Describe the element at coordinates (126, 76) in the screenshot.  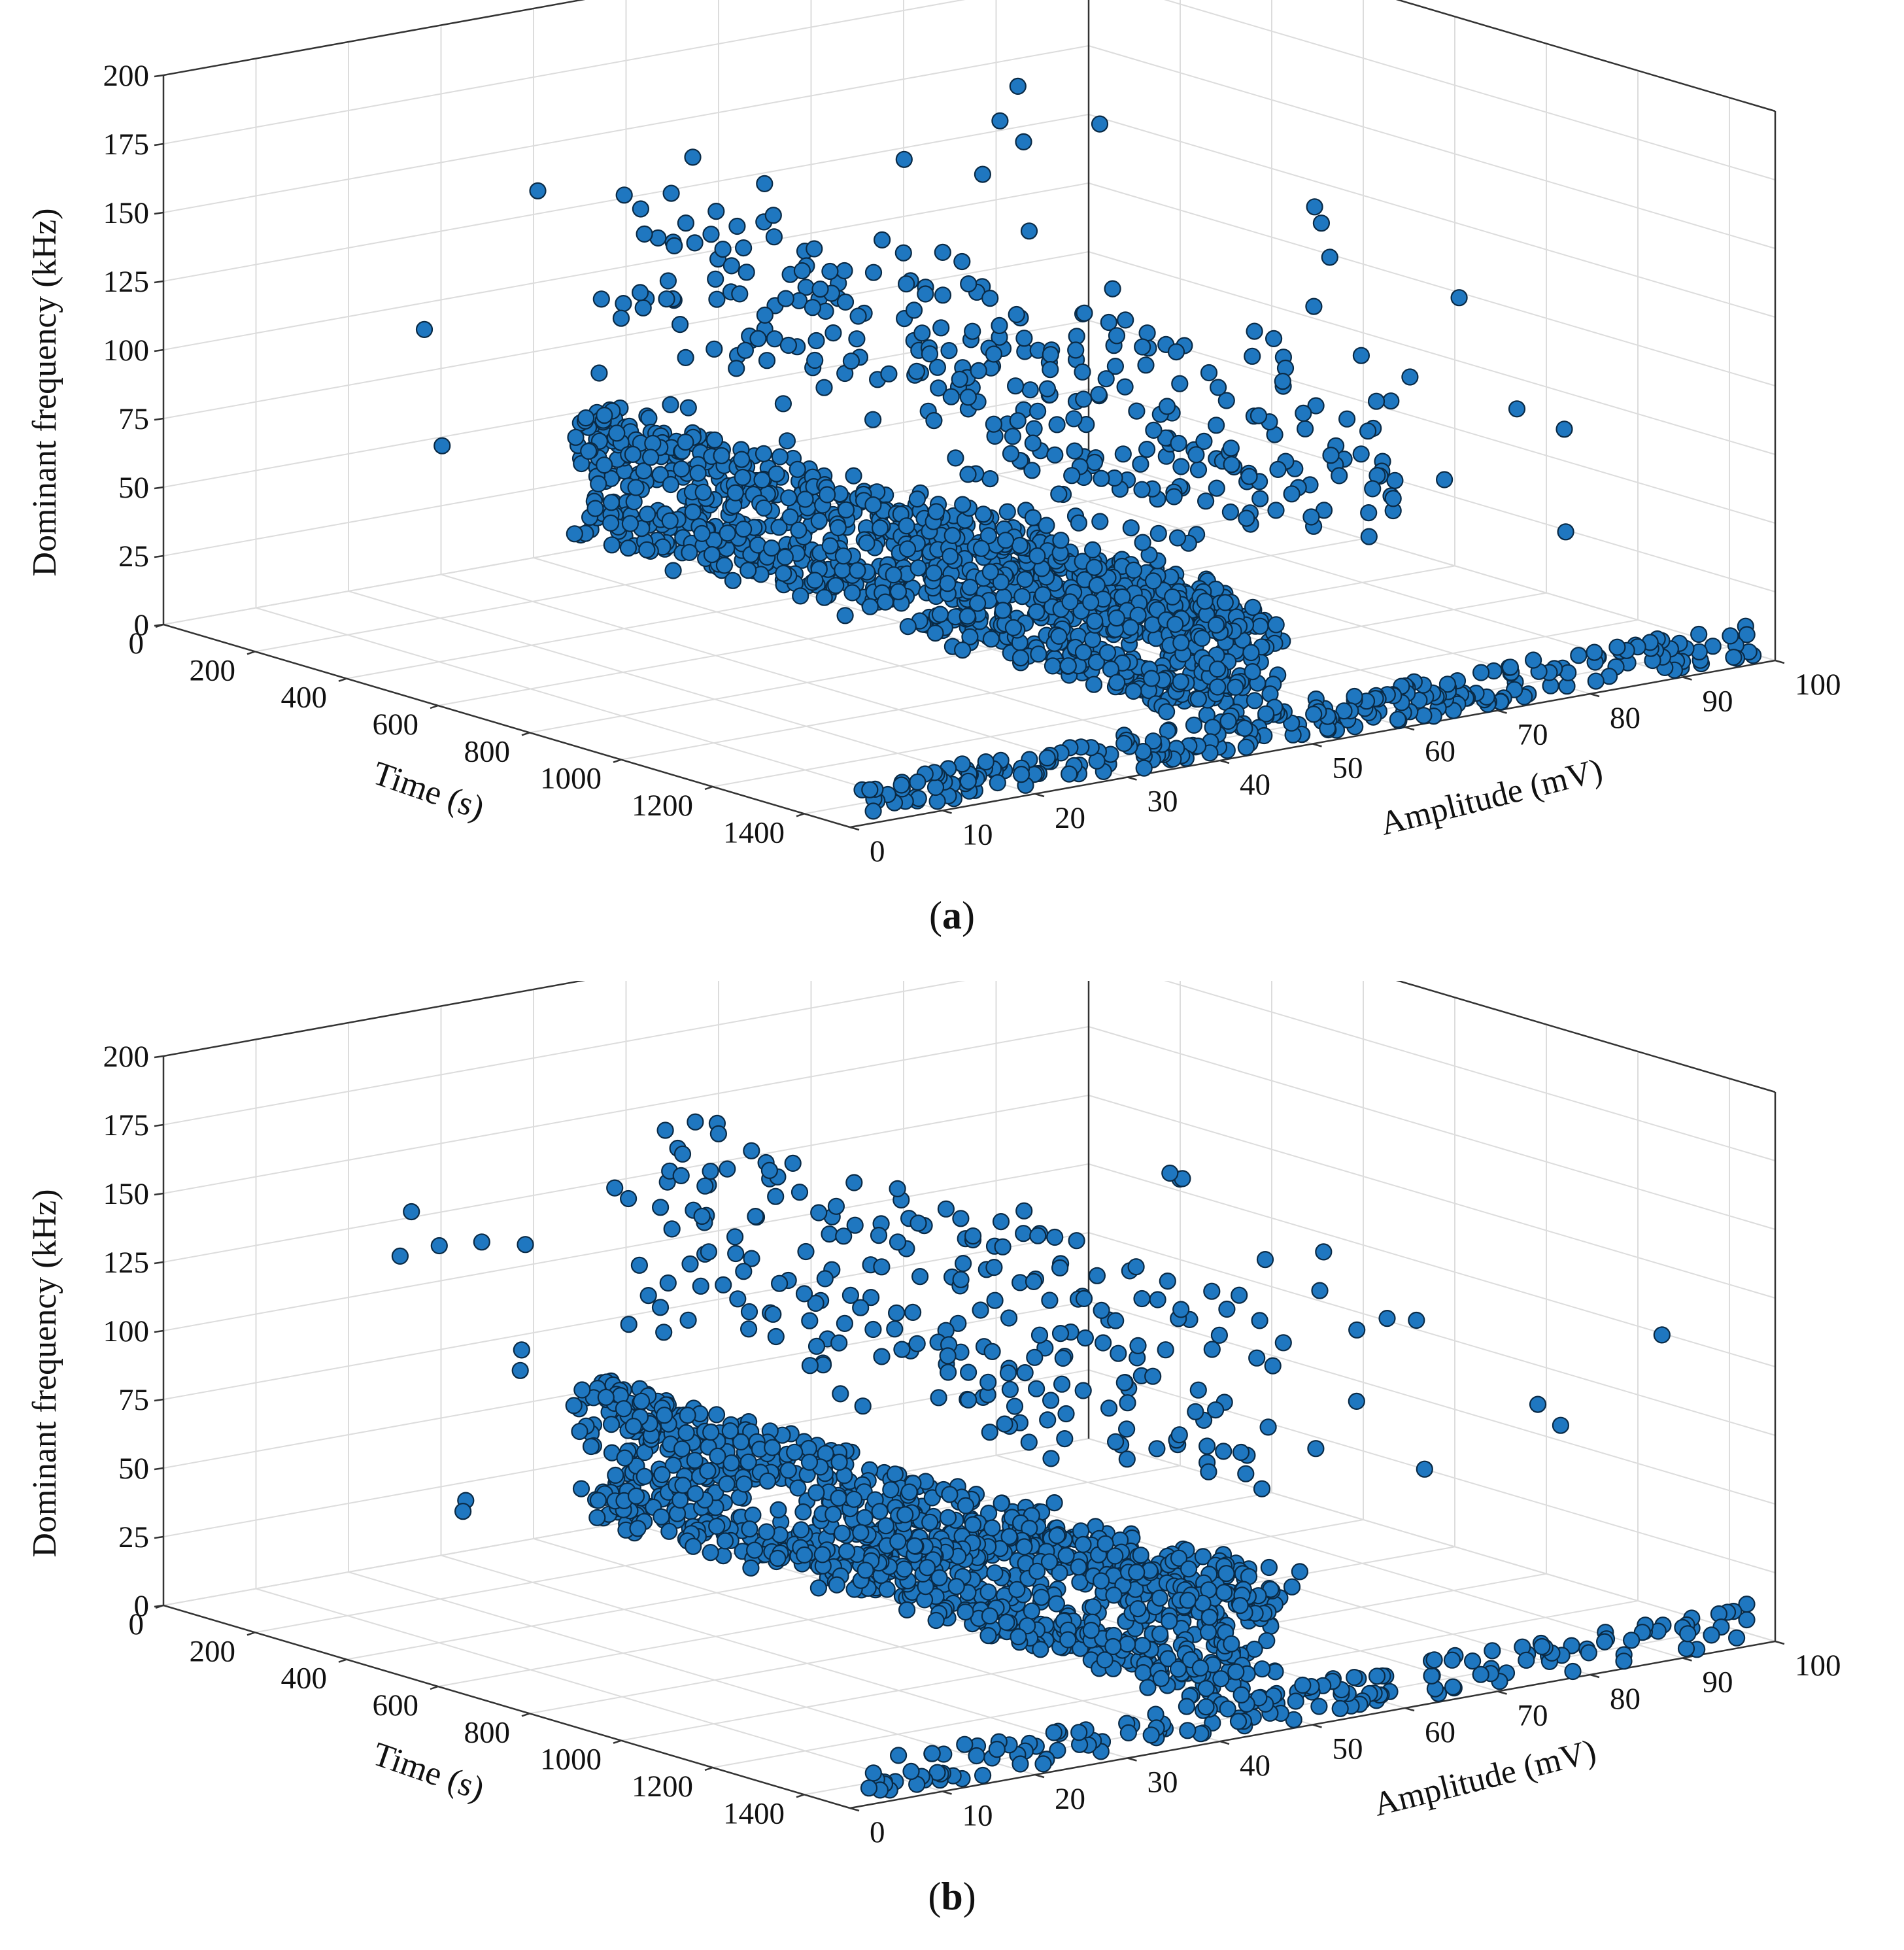
I see `z-tick-label: 200` at that location.